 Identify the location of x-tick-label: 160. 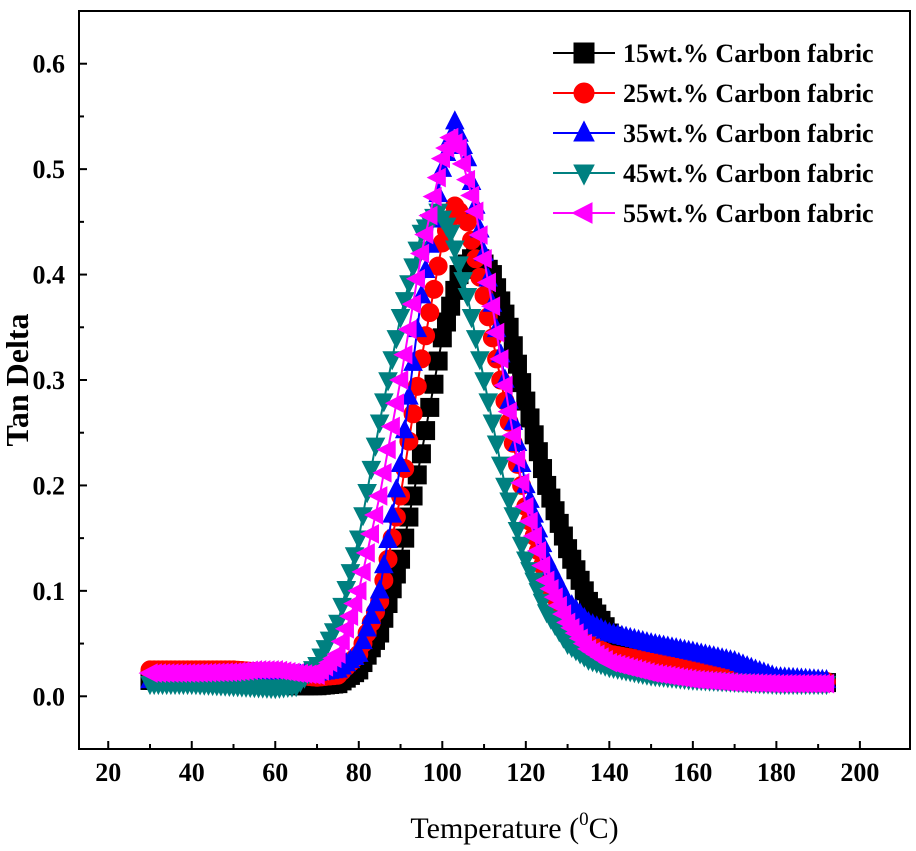
(692, 772).